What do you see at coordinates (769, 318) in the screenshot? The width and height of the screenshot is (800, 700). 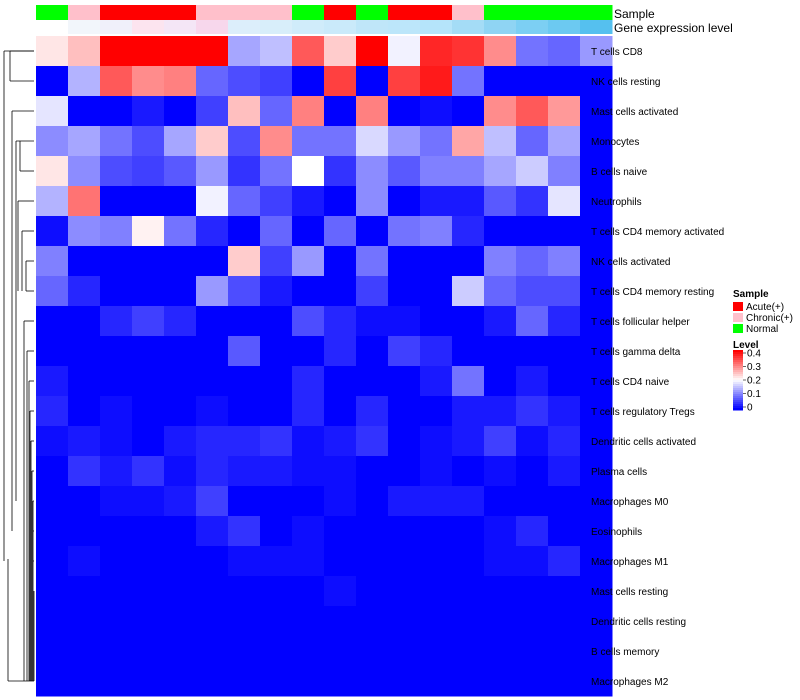 I see `sample-legend-label: Chronic(+)` at bounding box center [769, 318].